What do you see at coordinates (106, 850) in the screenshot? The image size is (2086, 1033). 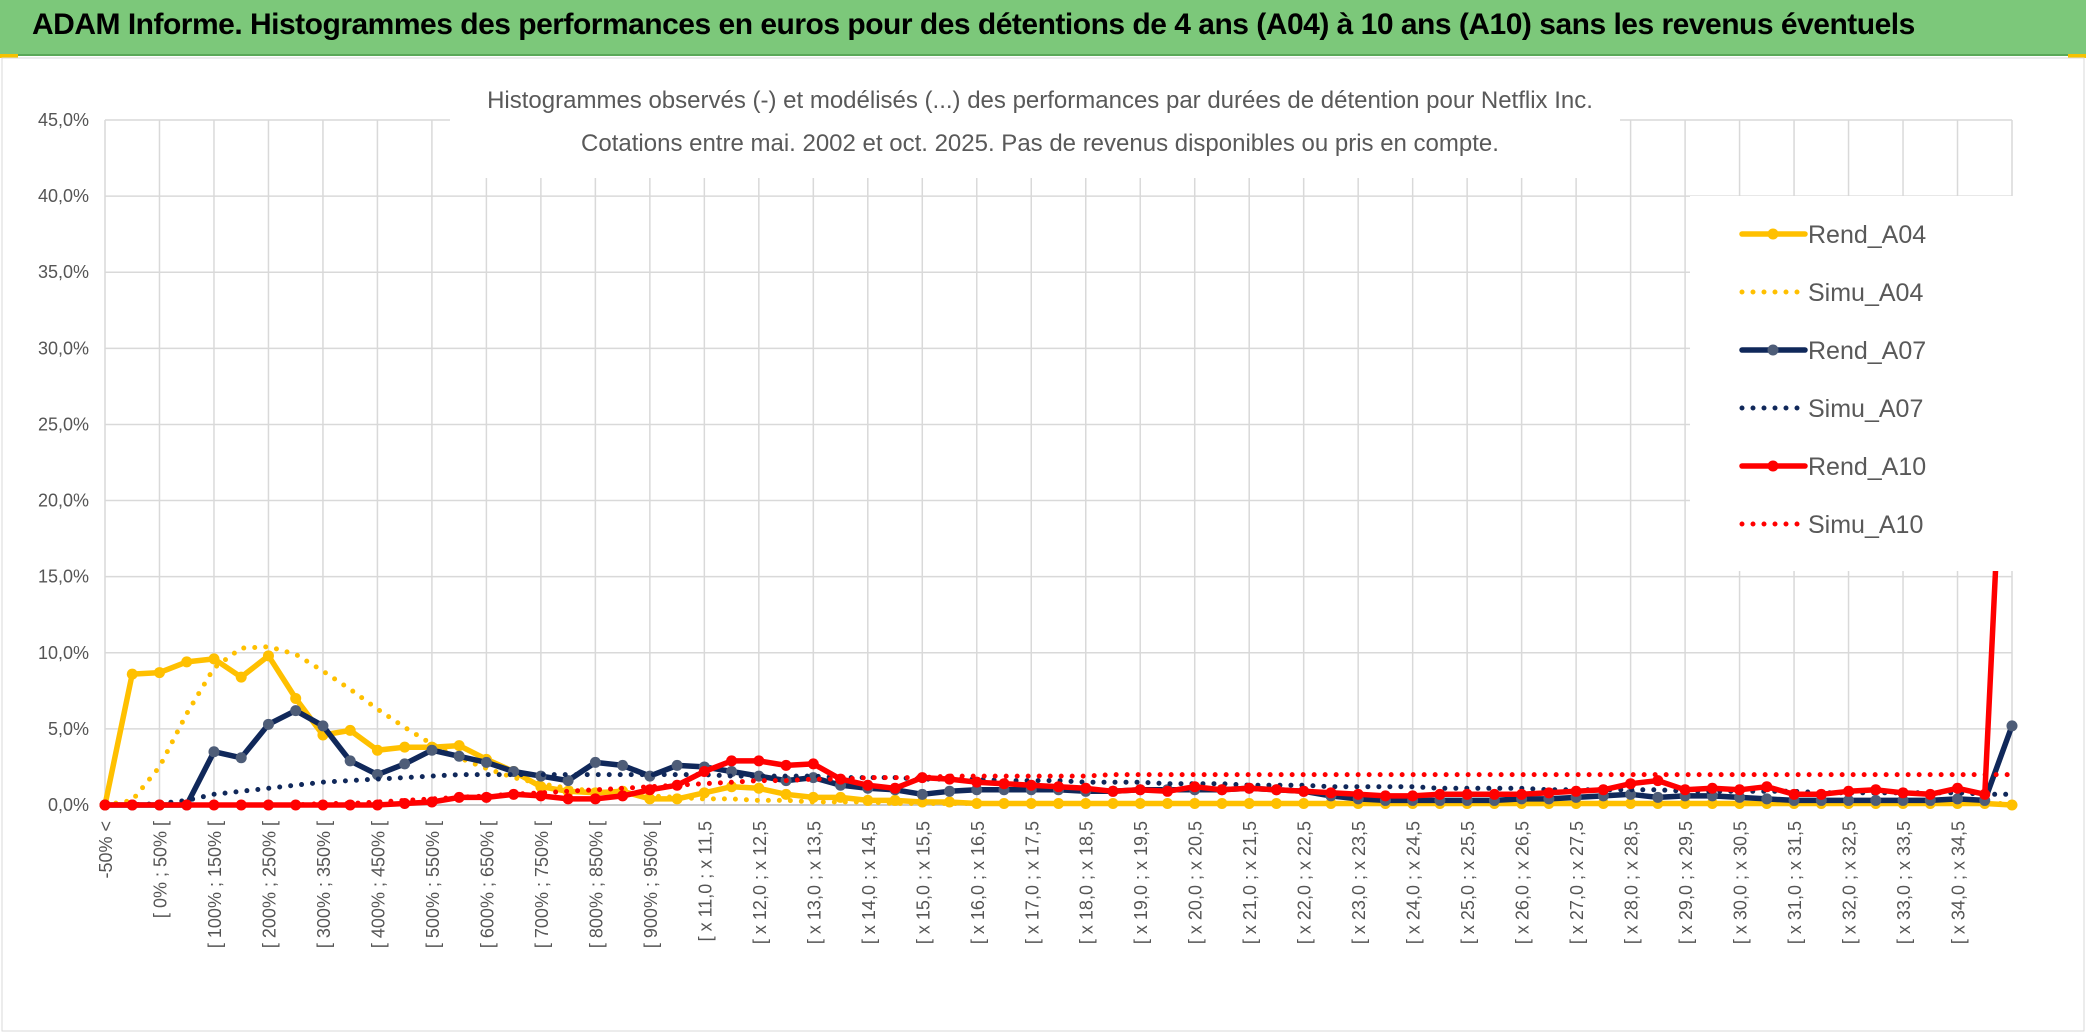 I see `x-tick-label: -50% <` at bounding box center [106, 850].